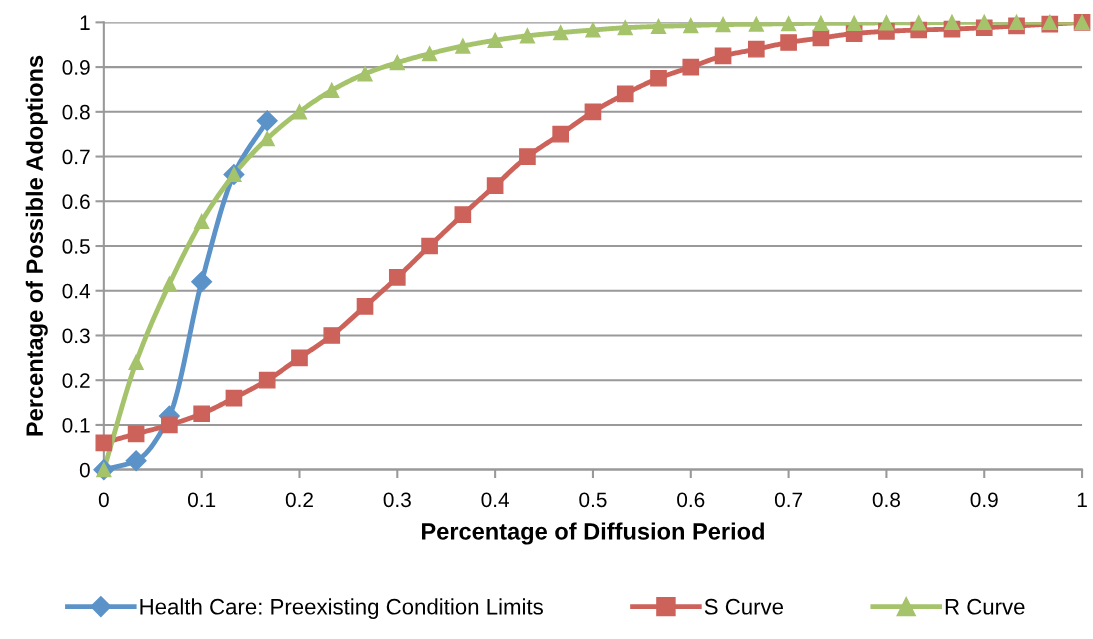 Image resolution: width=1093 pixels, height=639 pixels. Describe the element at coordinates (744, 606) in the screenshot. I see `legend-label: S Curve` at that location.